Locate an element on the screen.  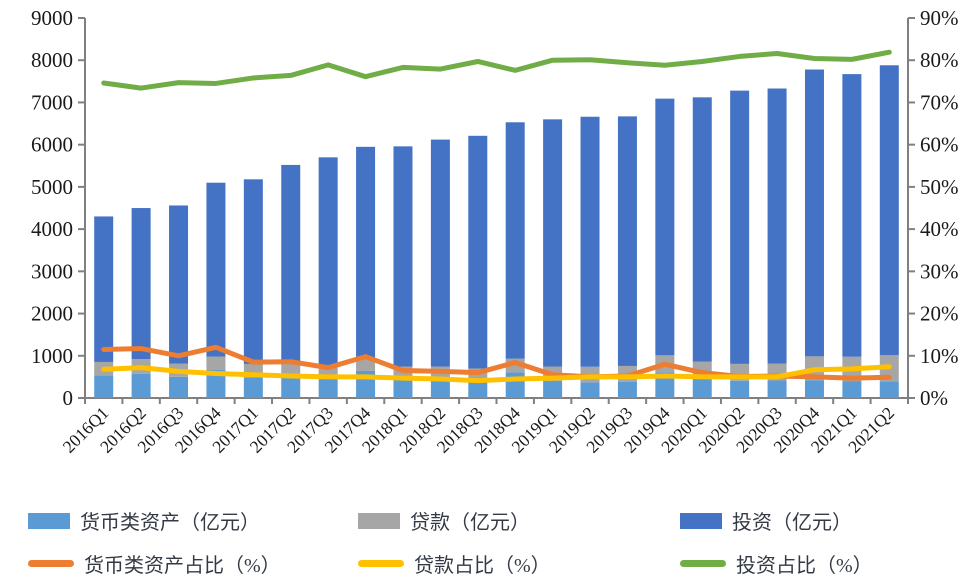
legend-label: 货币类资产（亿元） is located at coordinates (170, 523).